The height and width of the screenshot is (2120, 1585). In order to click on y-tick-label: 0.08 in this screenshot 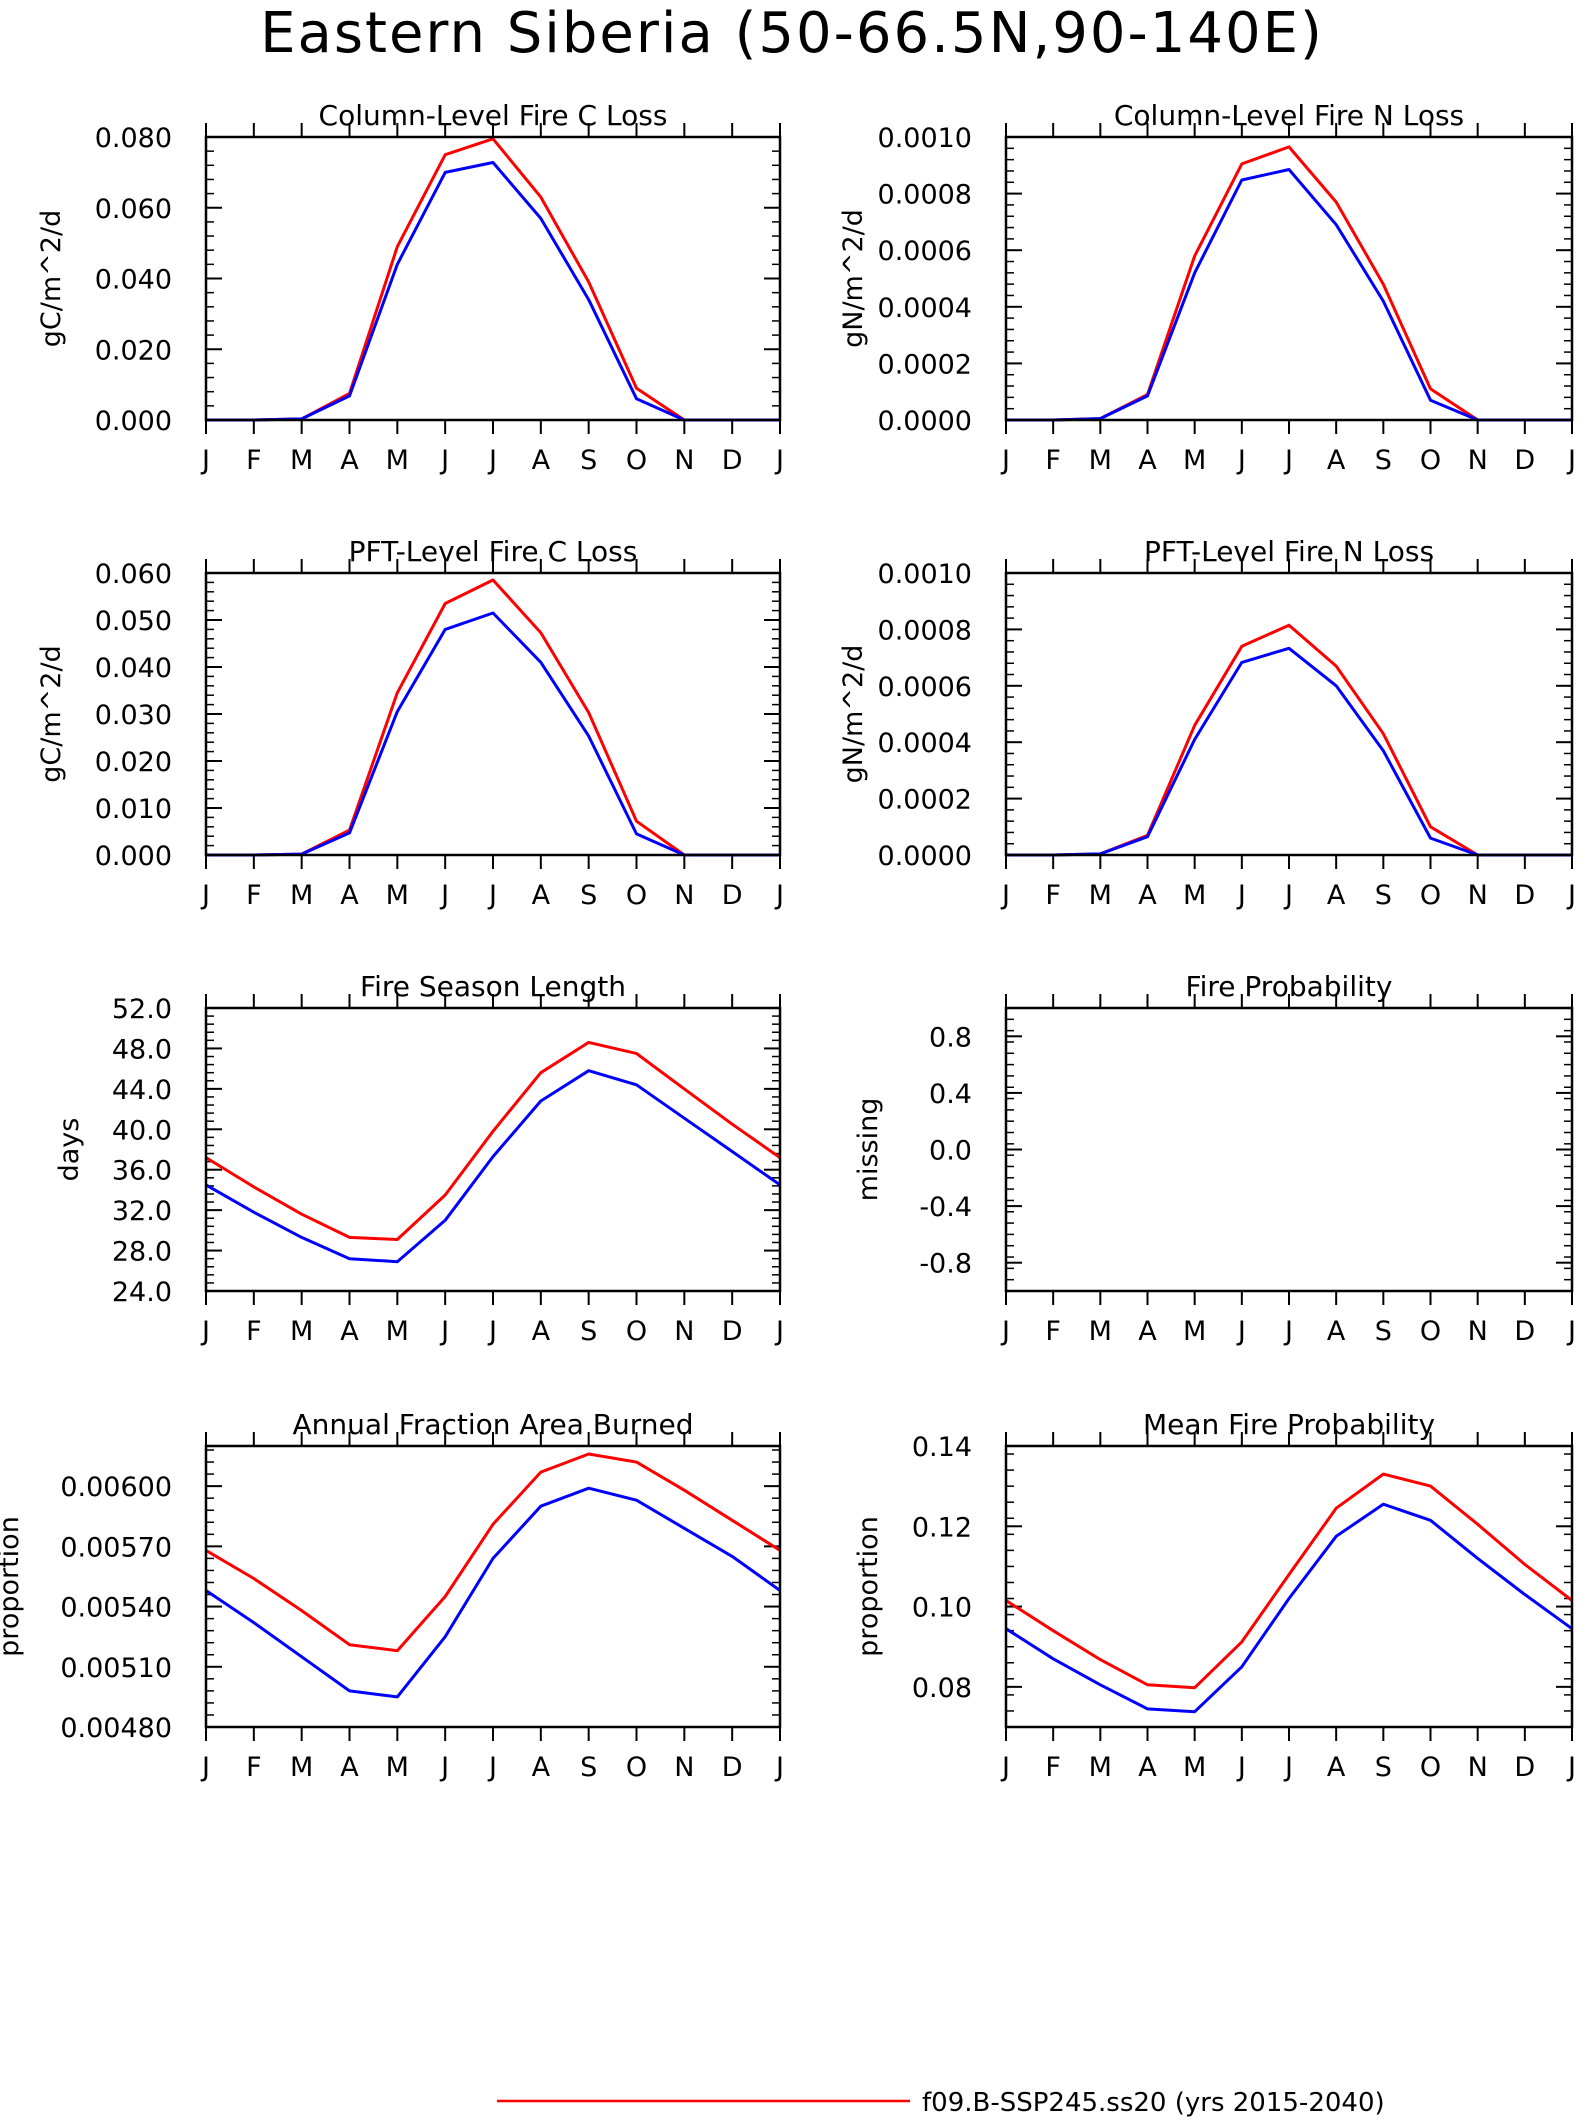, I will do `click(942, 1688)`.